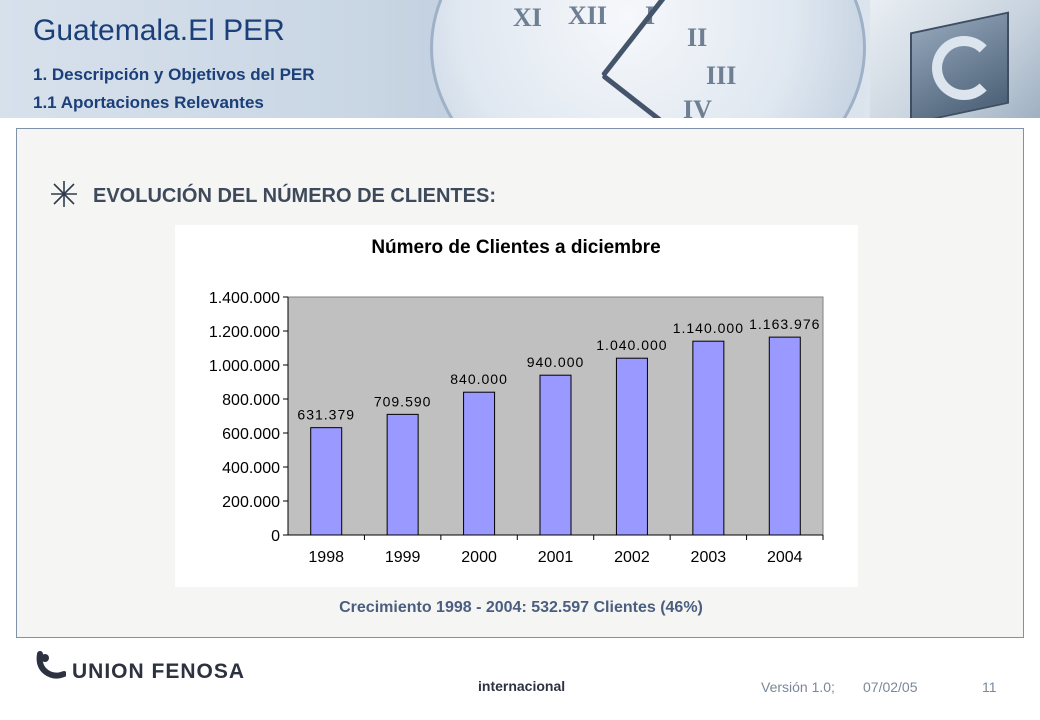 This screenshot has height=720, width=1040. What do you see at coordinates (527, 17) in the screenshot?
I see `clock-numeral: XI` at bounding box center [527, 17].